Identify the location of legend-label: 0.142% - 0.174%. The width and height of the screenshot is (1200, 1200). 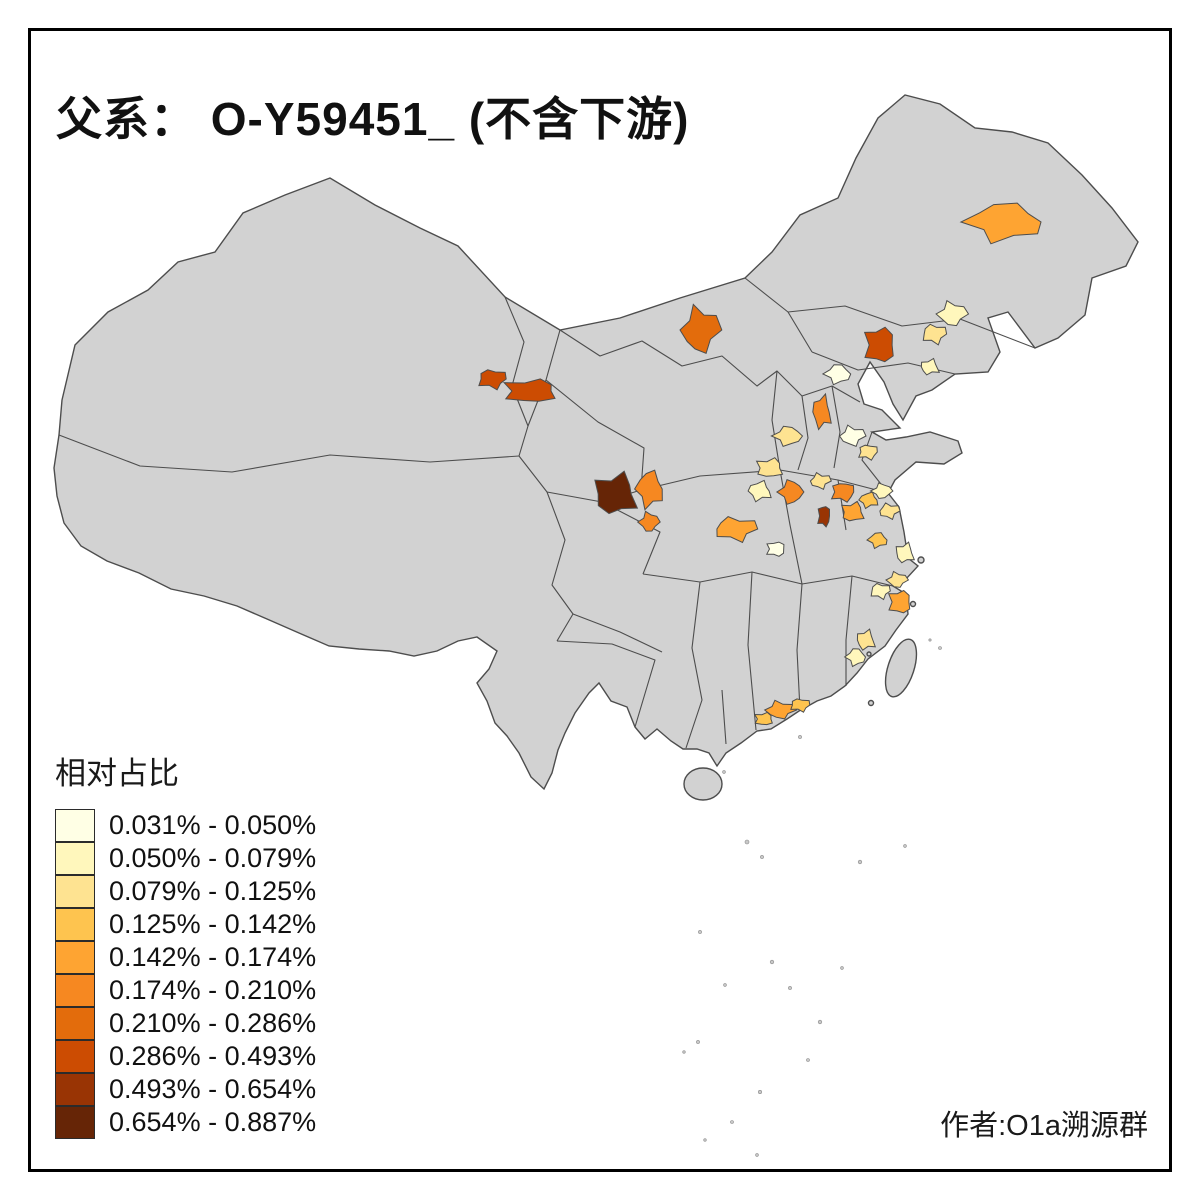
(213, 957).